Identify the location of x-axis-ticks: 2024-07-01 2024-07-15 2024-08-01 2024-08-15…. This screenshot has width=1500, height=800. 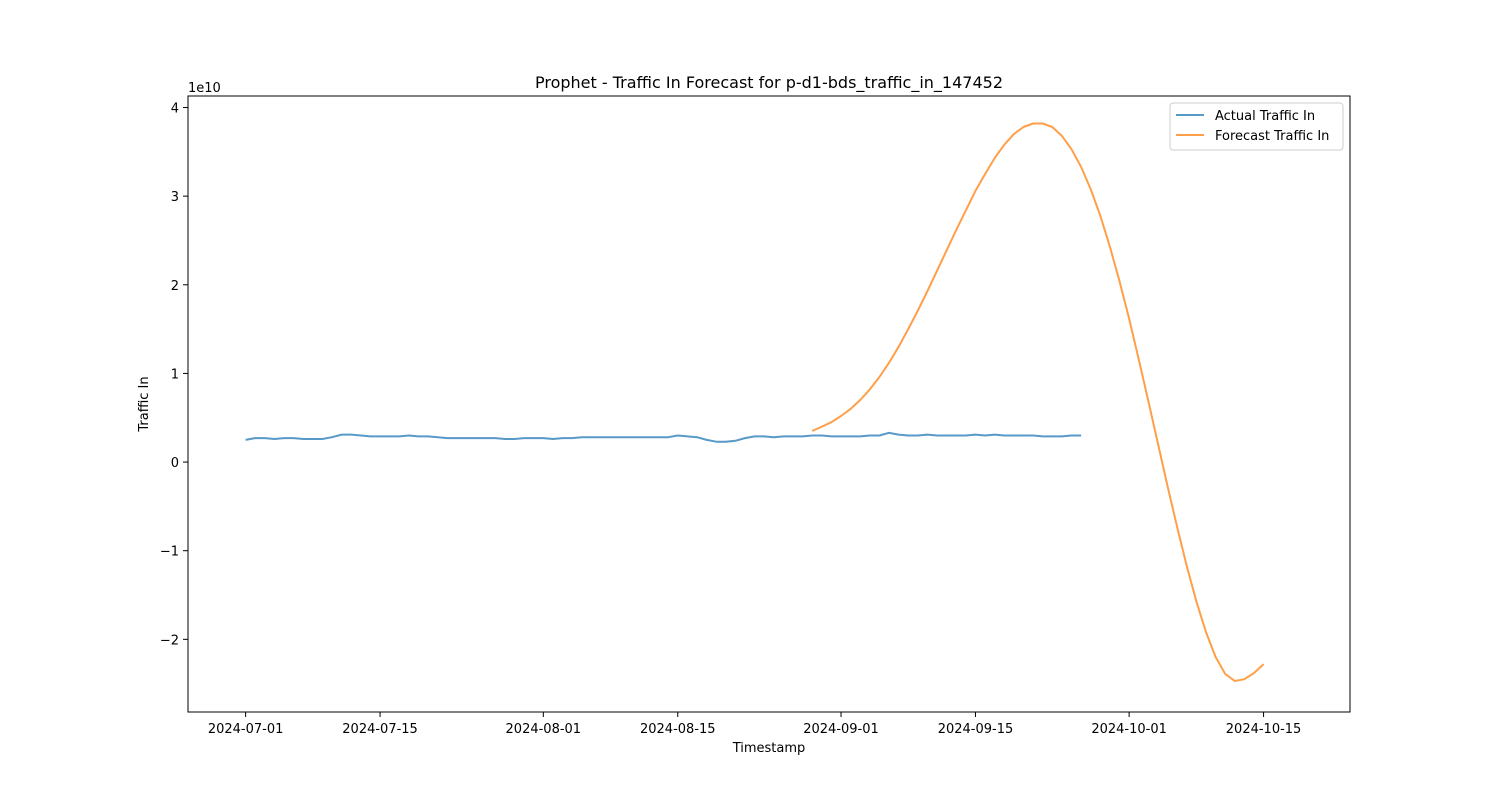
(755, 724).